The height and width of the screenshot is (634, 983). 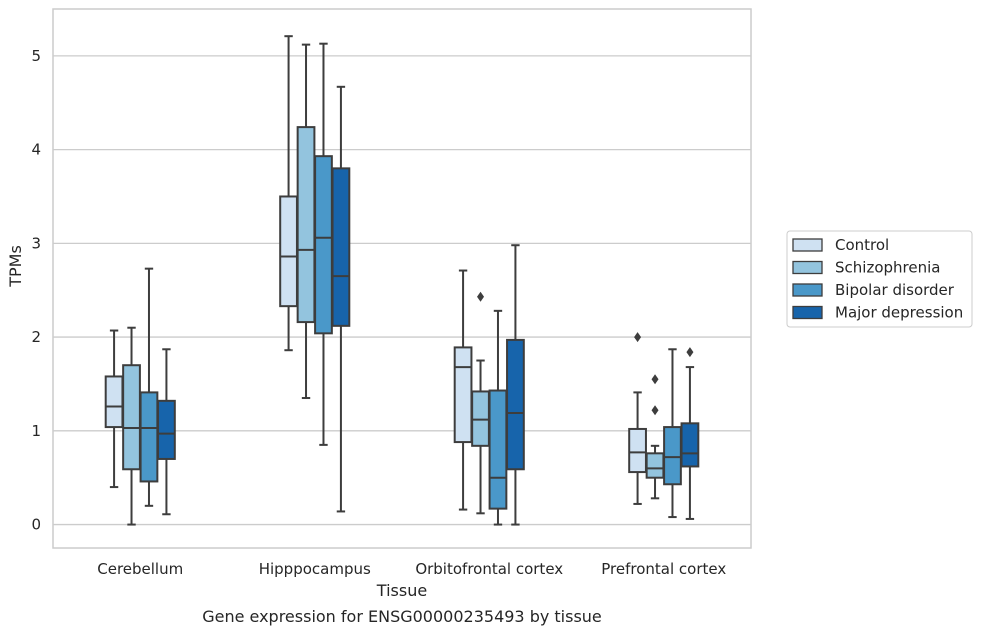 I want to click on y-tick-label: 3, so click(x=36, y=243).